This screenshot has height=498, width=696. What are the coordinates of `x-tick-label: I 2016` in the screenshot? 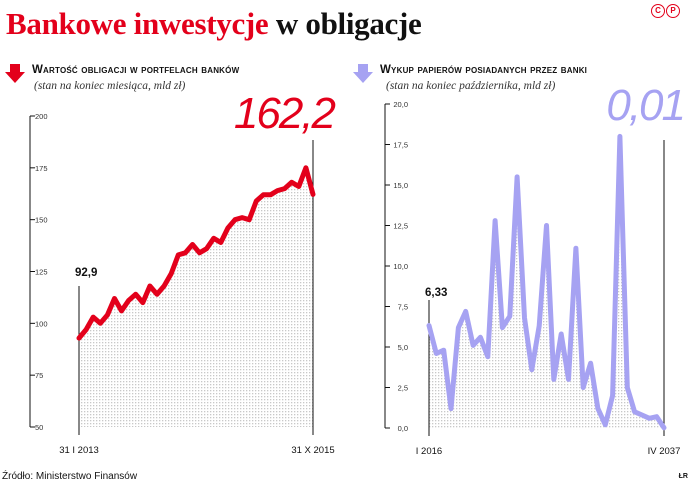 It's located at (429, 451).